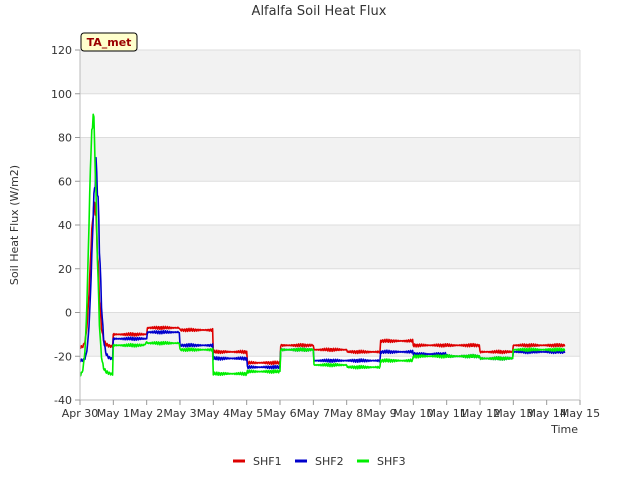  Describe the element at coordinates (61, 94) in the screenshot. I see `y-tick-label: 100` at that location.